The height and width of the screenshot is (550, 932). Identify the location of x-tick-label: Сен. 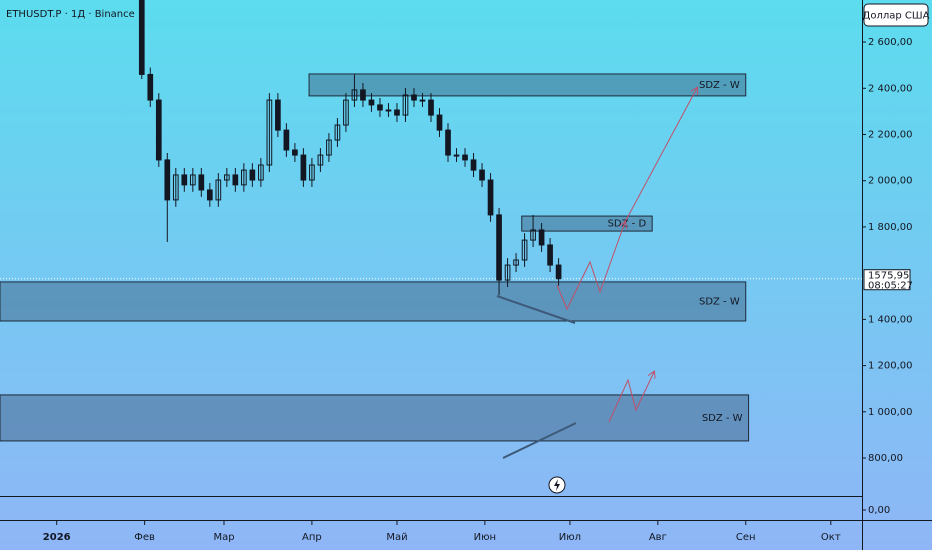
(746, 537).